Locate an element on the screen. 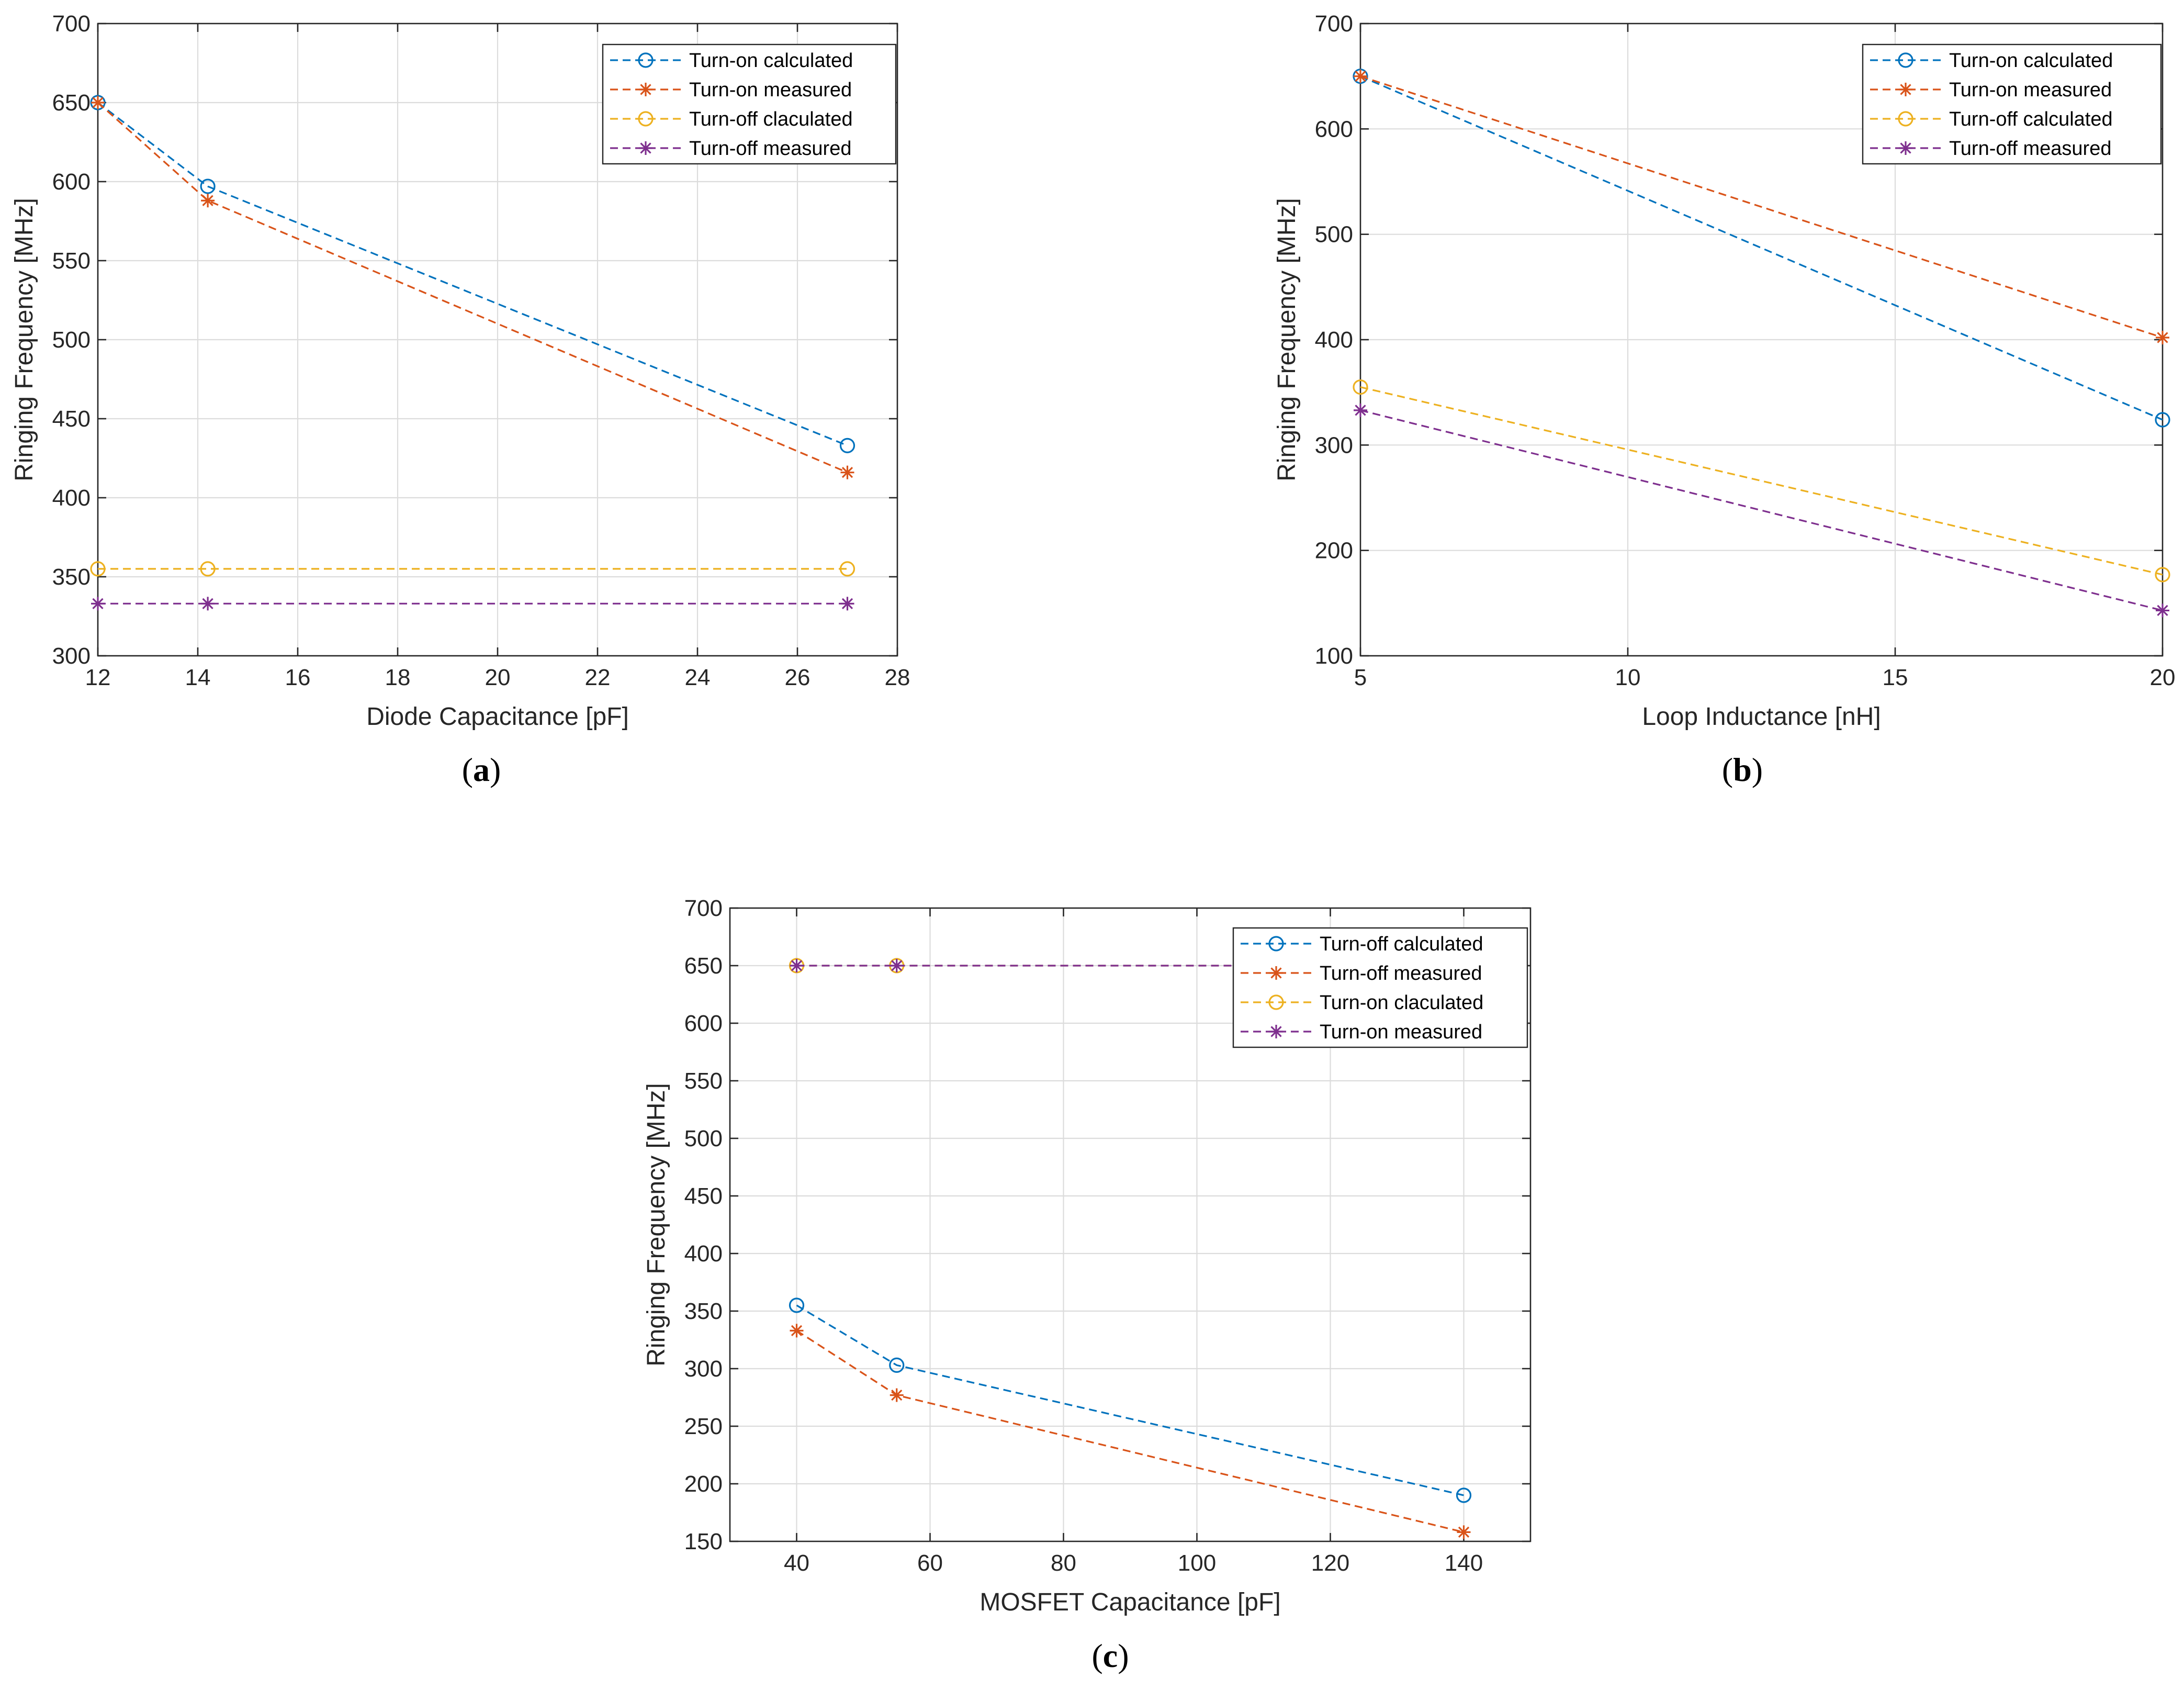  x-axis-label: MOSFET Capacitance [pF] is located at coordinates (1130, 1602).